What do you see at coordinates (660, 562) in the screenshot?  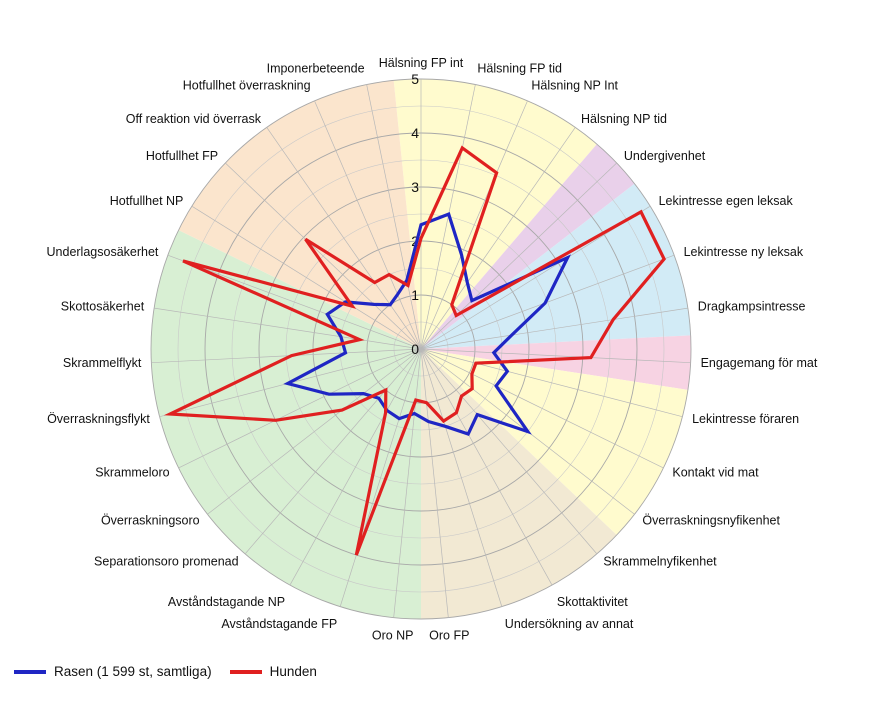 I see `category-label-12: Skrammelnyfikenhet` at bounding box center [660, 562].